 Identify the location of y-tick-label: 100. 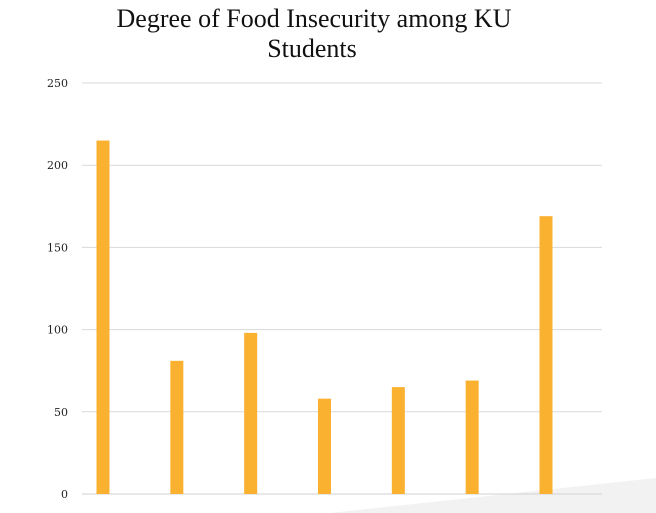
(57, 330).